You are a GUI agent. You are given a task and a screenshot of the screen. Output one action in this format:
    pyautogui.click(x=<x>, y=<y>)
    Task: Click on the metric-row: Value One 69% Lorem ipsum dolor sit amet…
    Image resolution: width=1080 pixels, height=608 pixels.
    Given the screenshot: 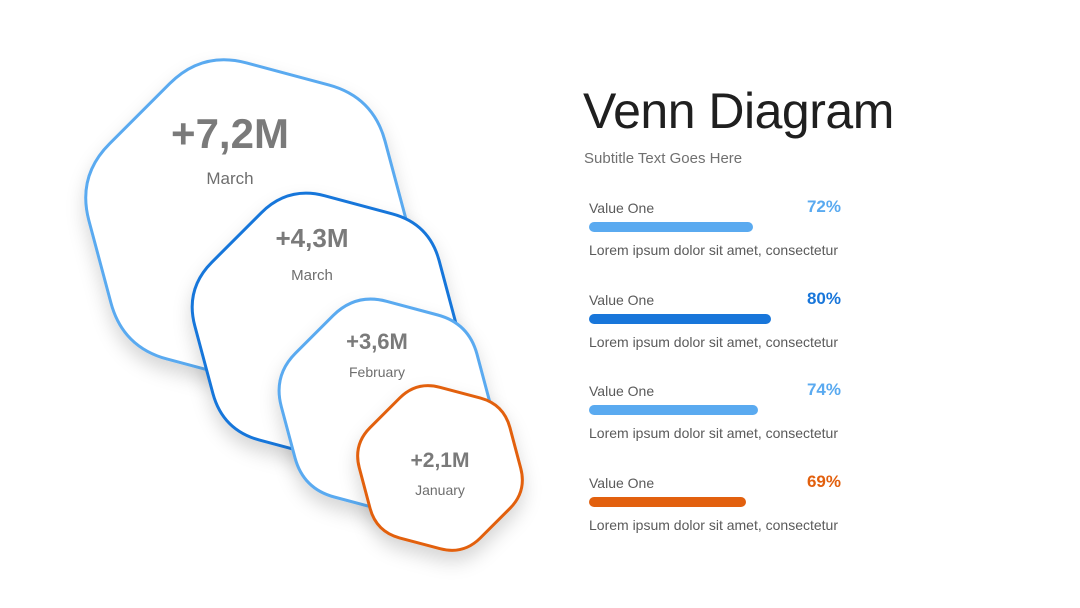 What is the action you would take?
    pyautogui.click(x=715, y=513)
    